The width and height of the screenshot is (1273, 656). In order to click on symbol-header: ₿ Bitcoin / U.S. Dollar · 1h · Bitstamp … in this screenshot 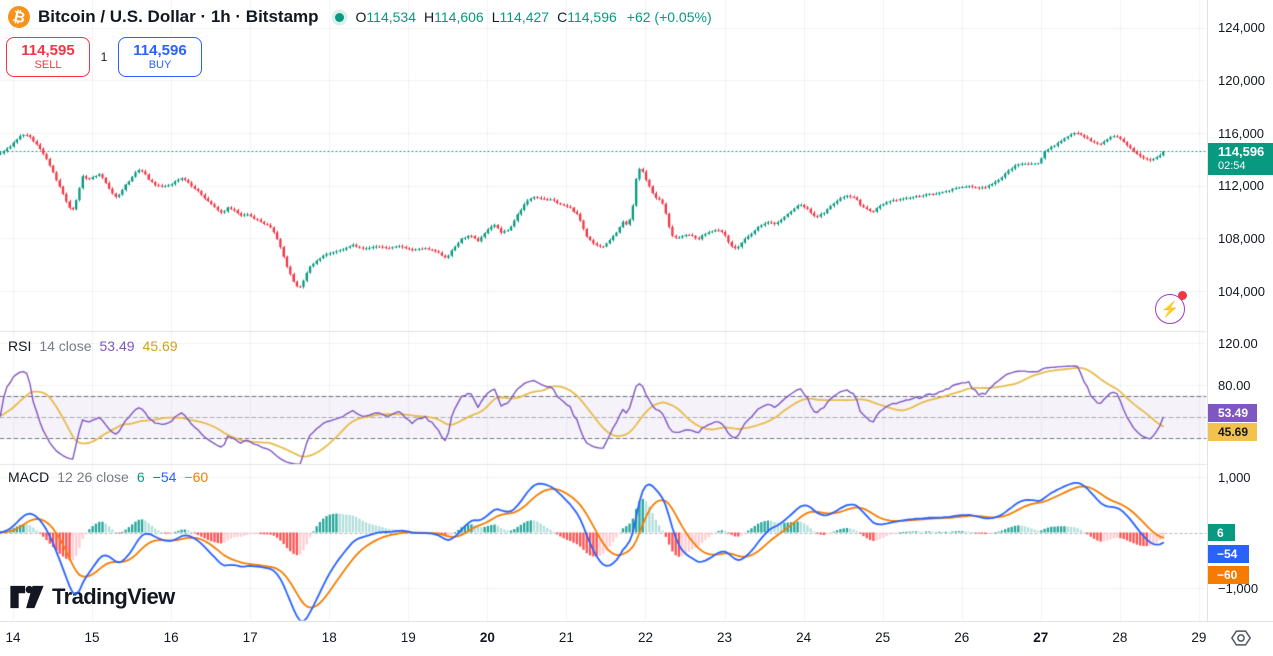, I will do `click(358, 17)`.